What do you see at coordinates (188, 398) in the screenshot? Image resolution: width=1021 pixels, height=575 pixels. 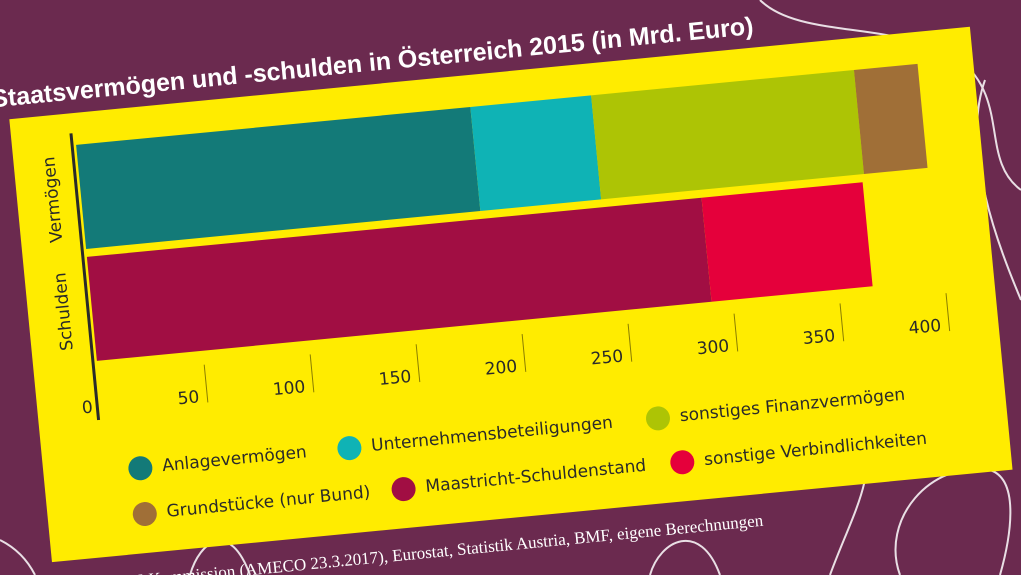 I see `x-tick-label: 50` at bounding box center [188, 398].